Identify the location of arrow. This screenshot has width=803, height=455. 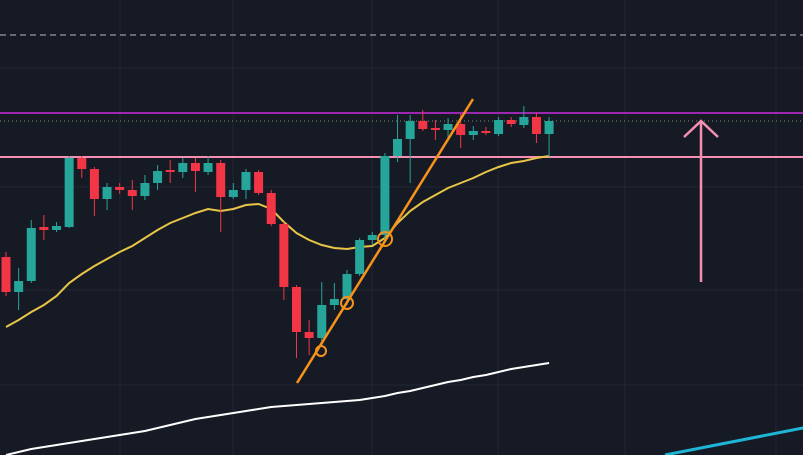
(701, 200).